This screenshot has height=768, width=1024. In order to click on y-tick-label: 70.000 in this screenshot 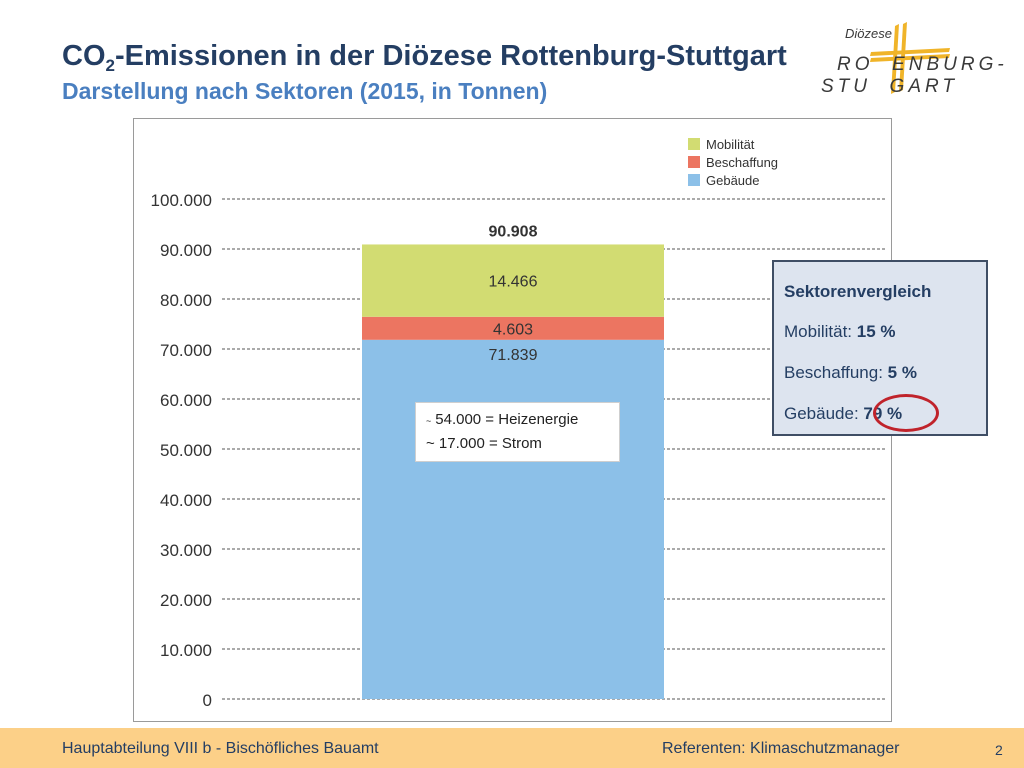, I will do `click(186, 350)`.